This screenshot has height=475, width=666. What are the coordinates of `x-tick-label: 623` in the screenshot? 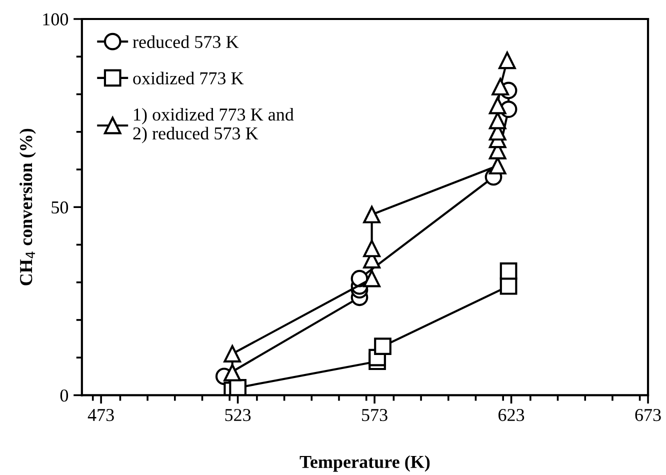 It's located at (511, 415).